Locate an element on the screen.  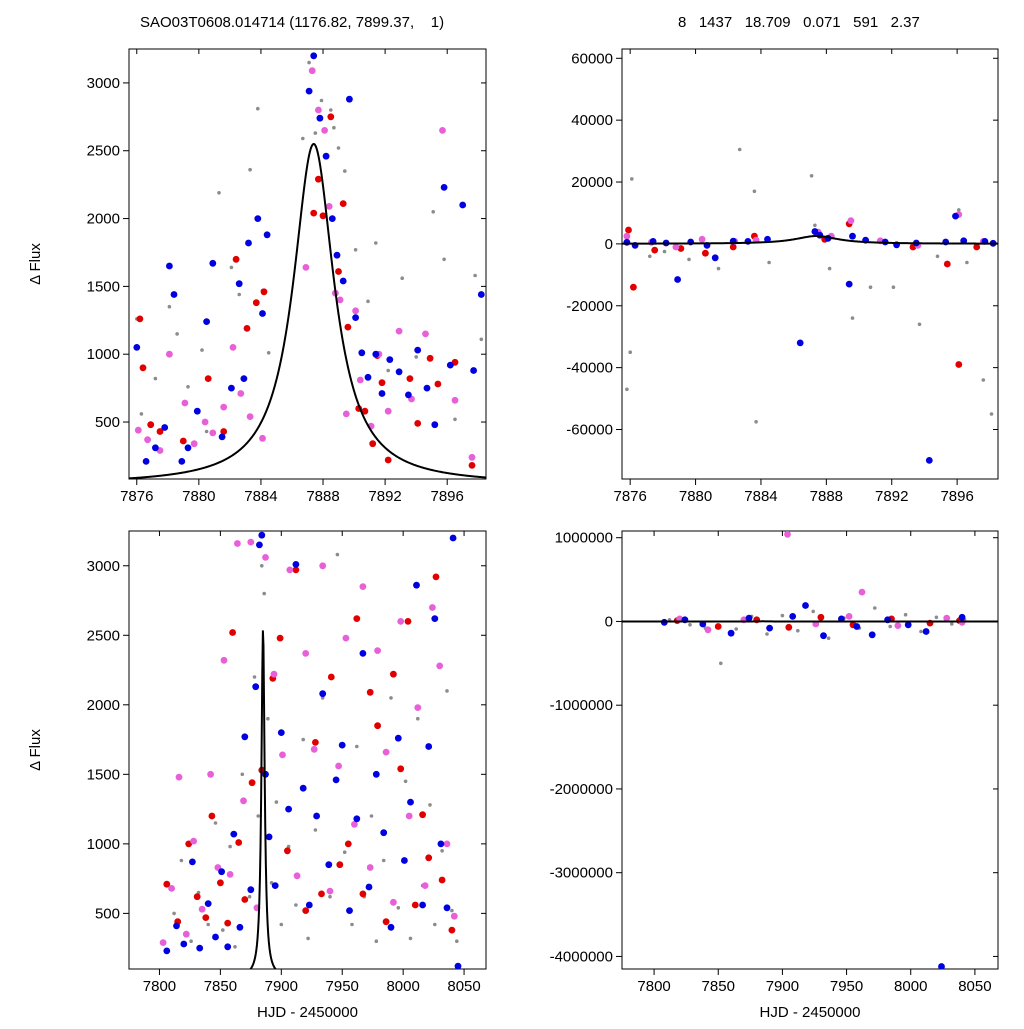
y-tick-label: 60000 is located at coordinates (592, 58).